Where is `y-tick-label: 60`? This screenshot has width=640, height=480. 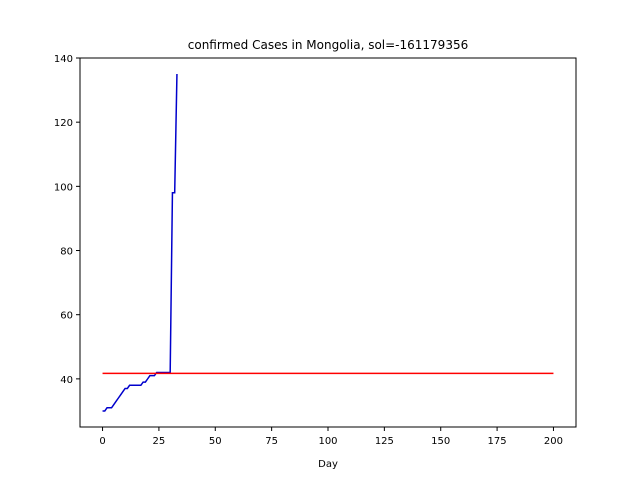 y-tick-label: 60 is located at coordinates (66, 316).